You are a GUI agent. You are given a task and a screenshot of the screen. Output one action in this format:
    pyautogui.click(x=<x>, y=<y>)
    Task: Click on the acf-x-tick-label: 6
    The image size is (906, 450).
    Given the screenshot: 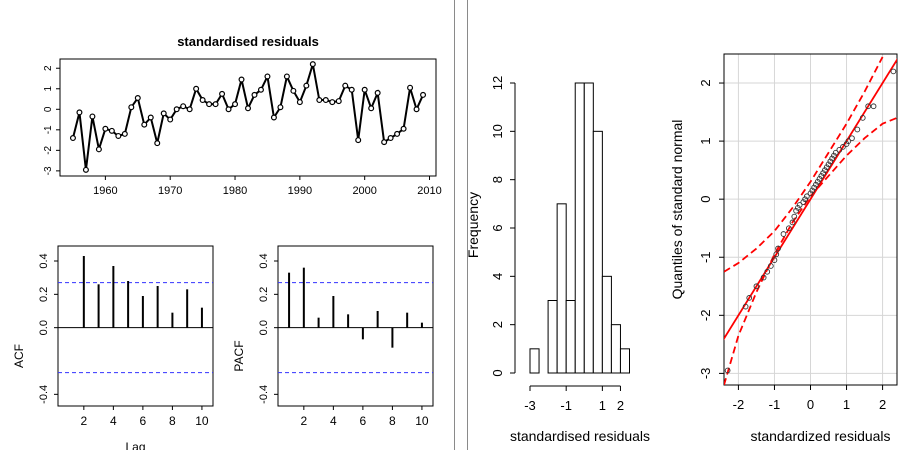 What is the action you would take?
    pyautogui.click(x=143, y=421)
    